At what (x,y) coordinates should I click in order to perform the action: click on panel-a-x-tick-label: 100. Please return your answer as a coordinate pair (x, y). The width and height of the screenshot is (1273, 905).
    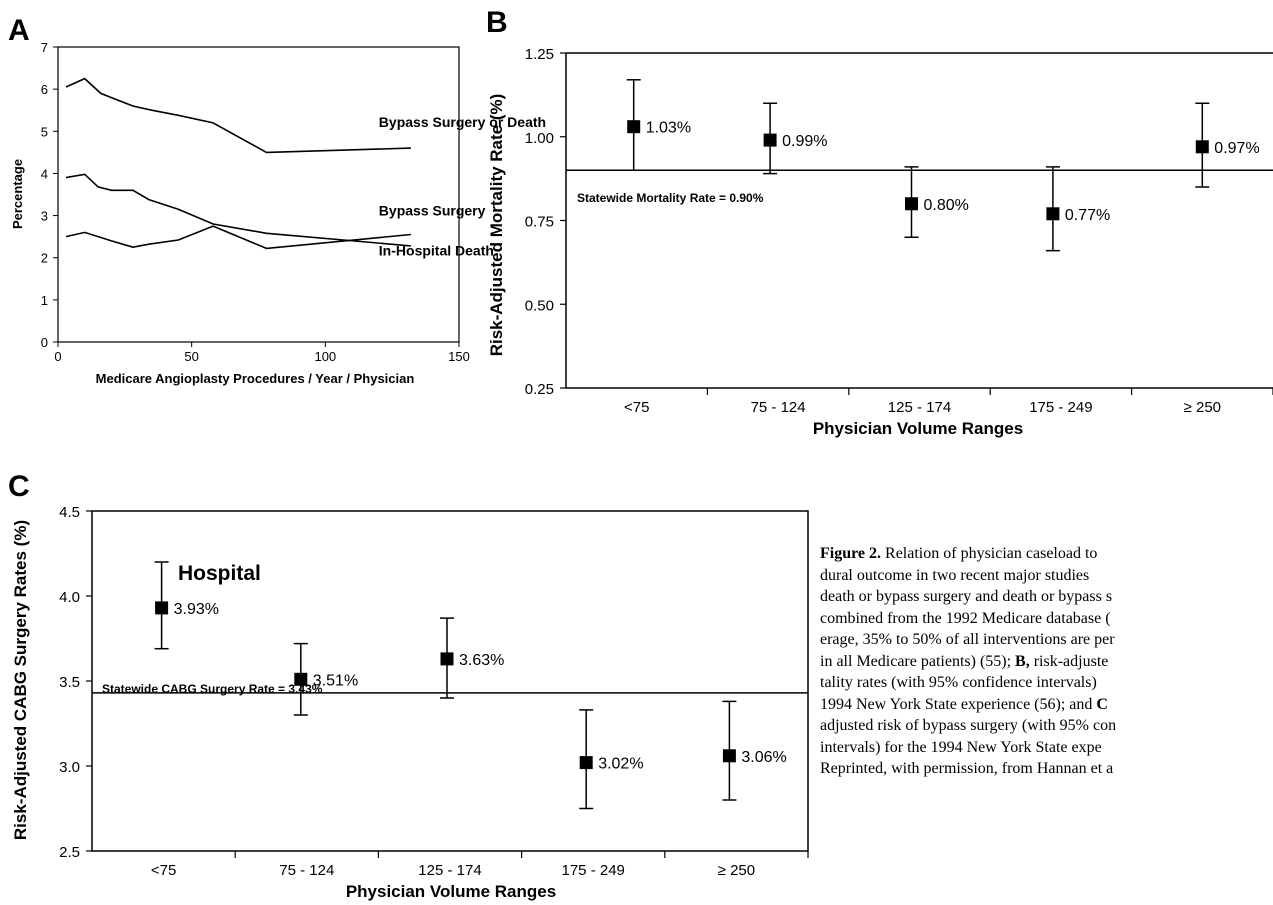
    Looking at the image, I should click on (325, 356).